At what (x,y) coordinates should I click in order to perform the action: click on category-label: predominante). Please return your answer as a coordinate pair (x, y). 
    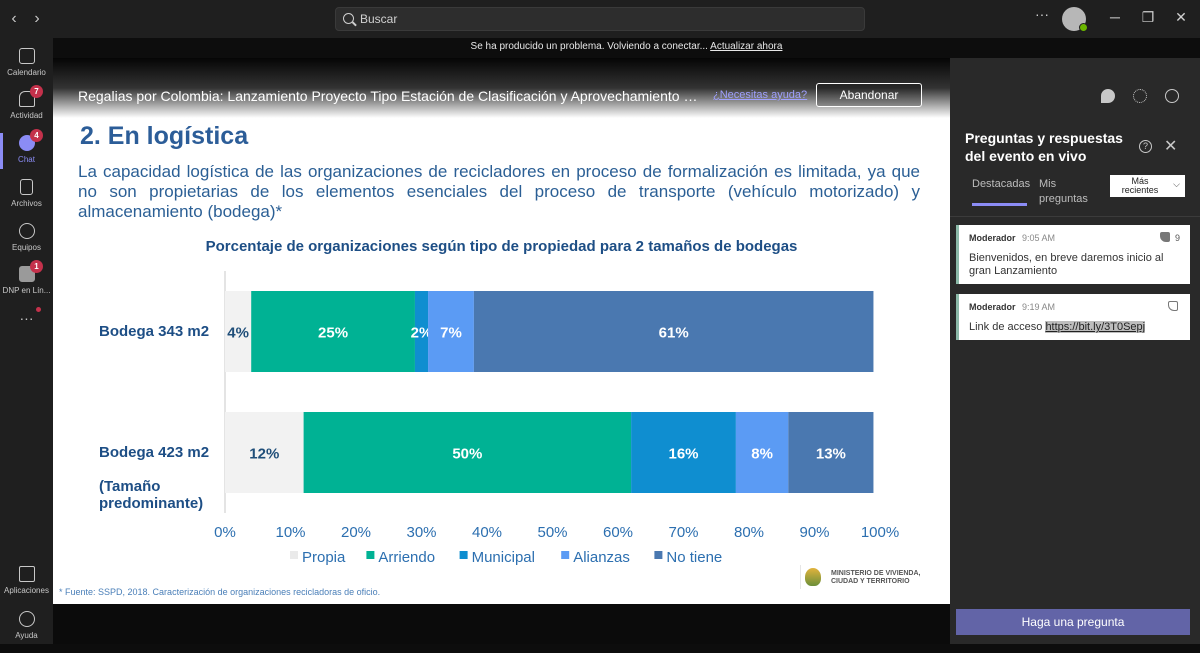
    Looking at the image, I should click on (151, 503).